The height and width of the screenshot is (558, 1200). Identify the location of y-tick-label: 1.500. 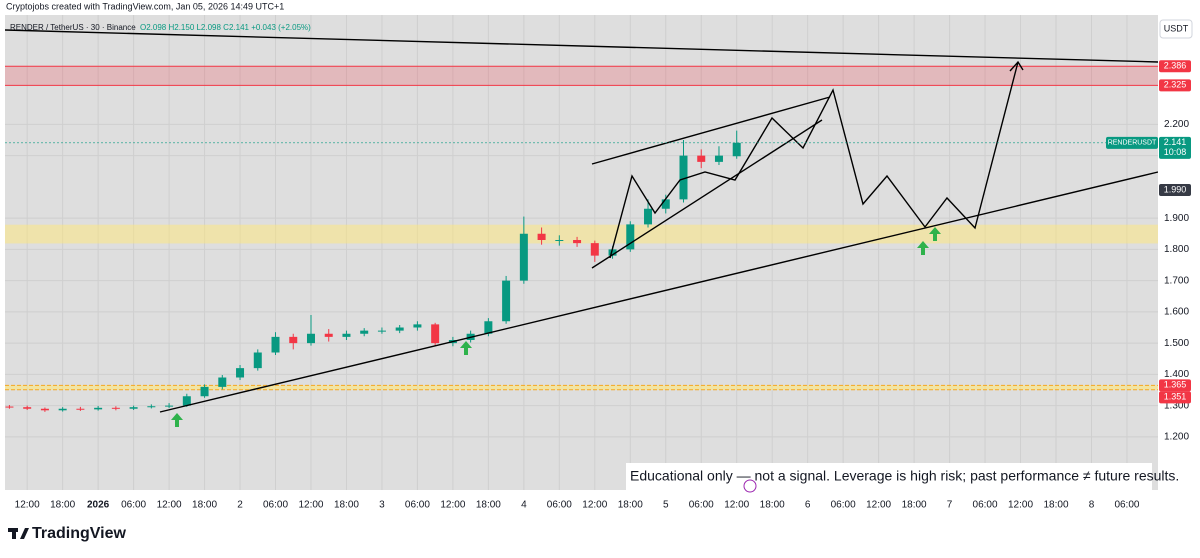
(1176, 343).